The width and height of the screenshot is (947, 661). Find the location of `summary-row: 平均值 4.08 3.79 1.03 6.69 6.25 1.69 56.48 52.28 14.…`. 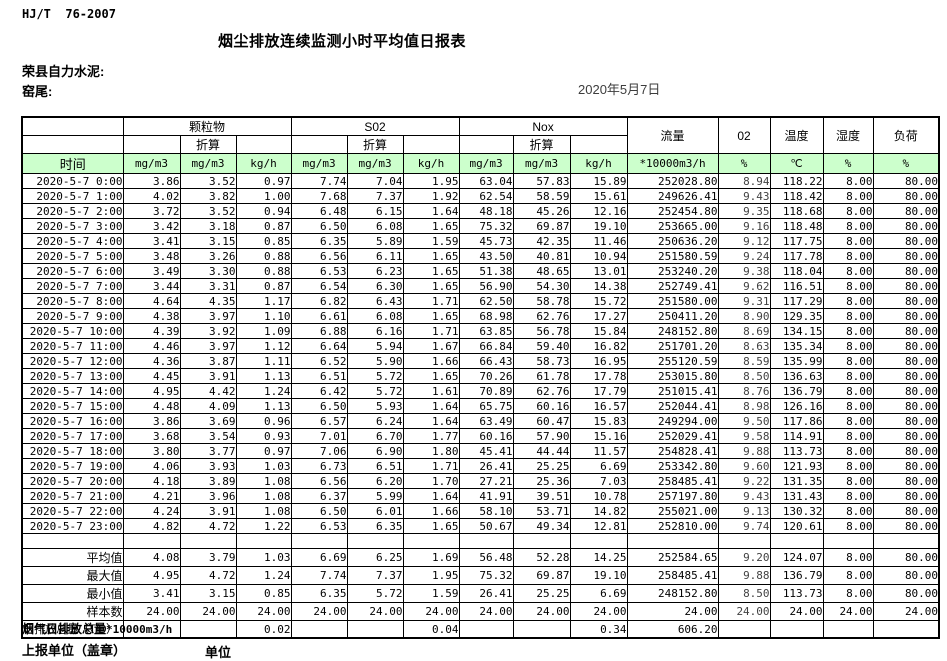

summary-row: 平均值 4.08 3.79 1.03 6.69 6.25 1.69 56.48 52.28 14.… is located at coordinates (480, 557).